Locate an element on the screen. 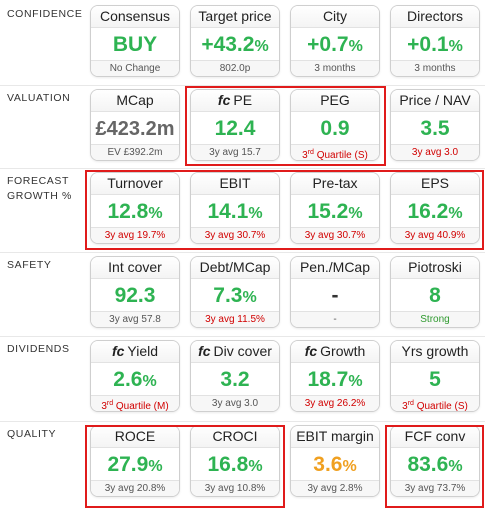 The width and height of the screenshot is (485, 510). metric-footer: EV £392.2m is located at coordinates (135, 152).